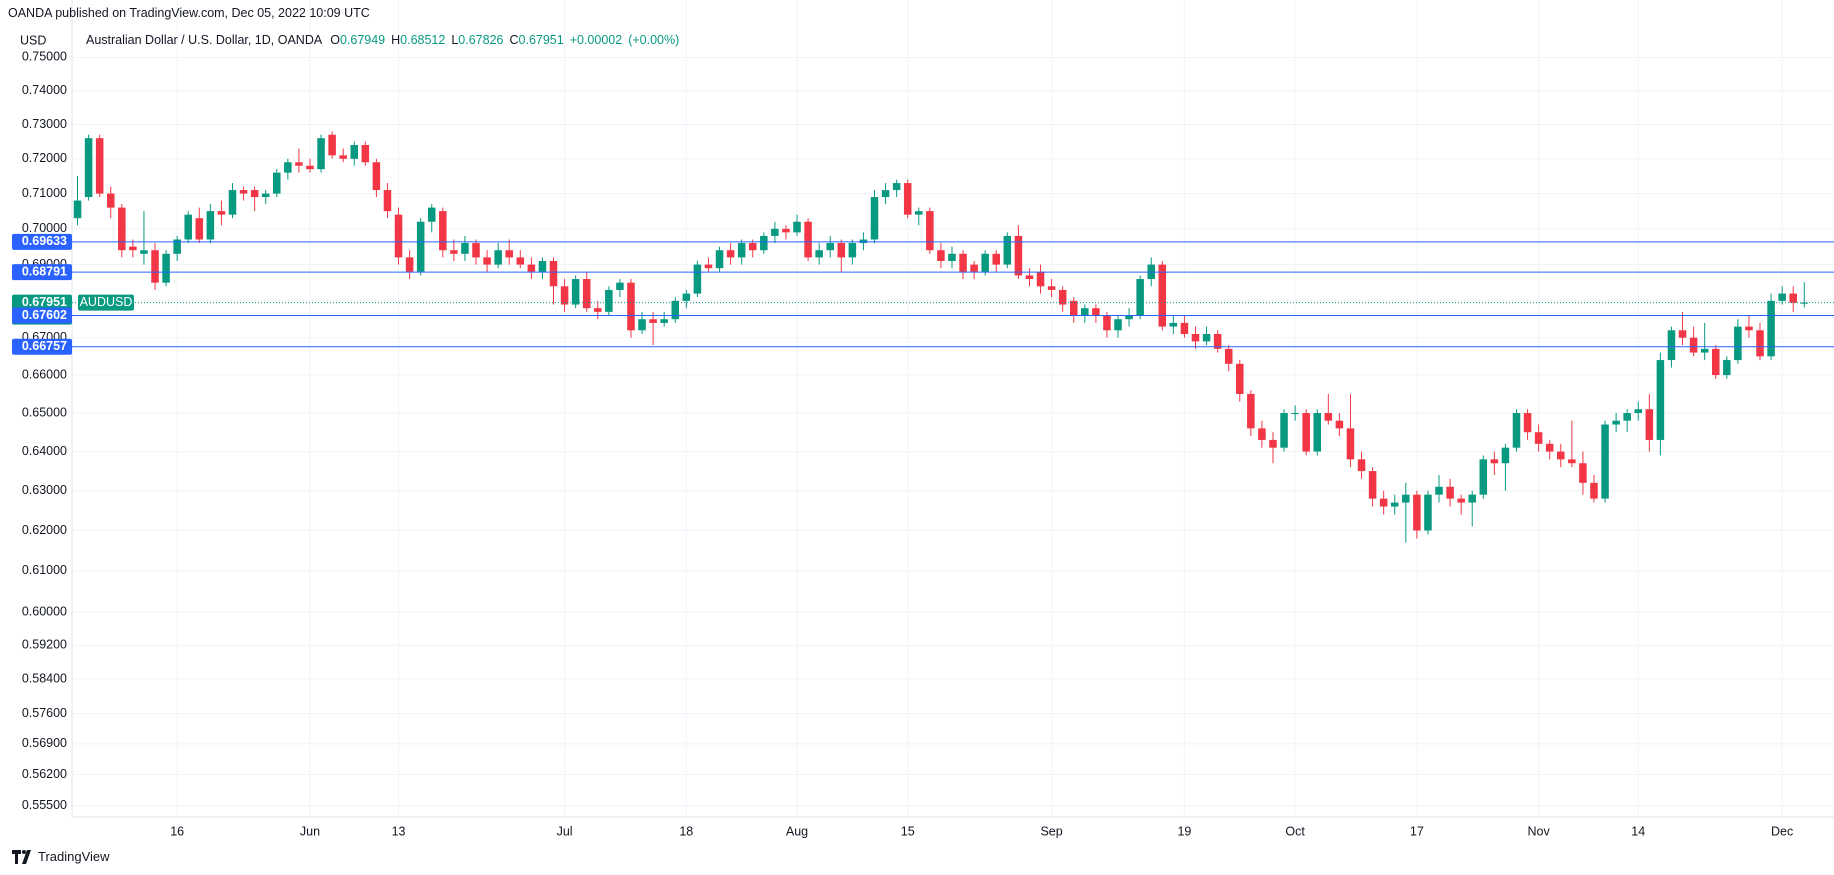  What do you see at coordinates (541, 40) in the screenshot?
I see `legend-value: 0.67951` at bounding box center [541, 40].